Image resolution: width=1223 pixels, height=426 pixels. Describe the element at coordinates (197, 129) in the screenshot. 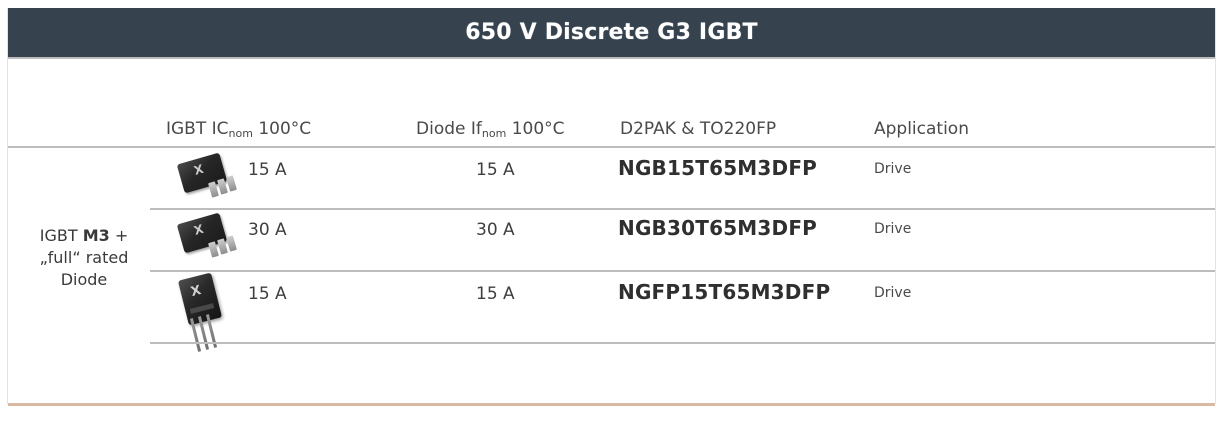

I see `column-header-igbt-current-text: IGBT IC` at that location.